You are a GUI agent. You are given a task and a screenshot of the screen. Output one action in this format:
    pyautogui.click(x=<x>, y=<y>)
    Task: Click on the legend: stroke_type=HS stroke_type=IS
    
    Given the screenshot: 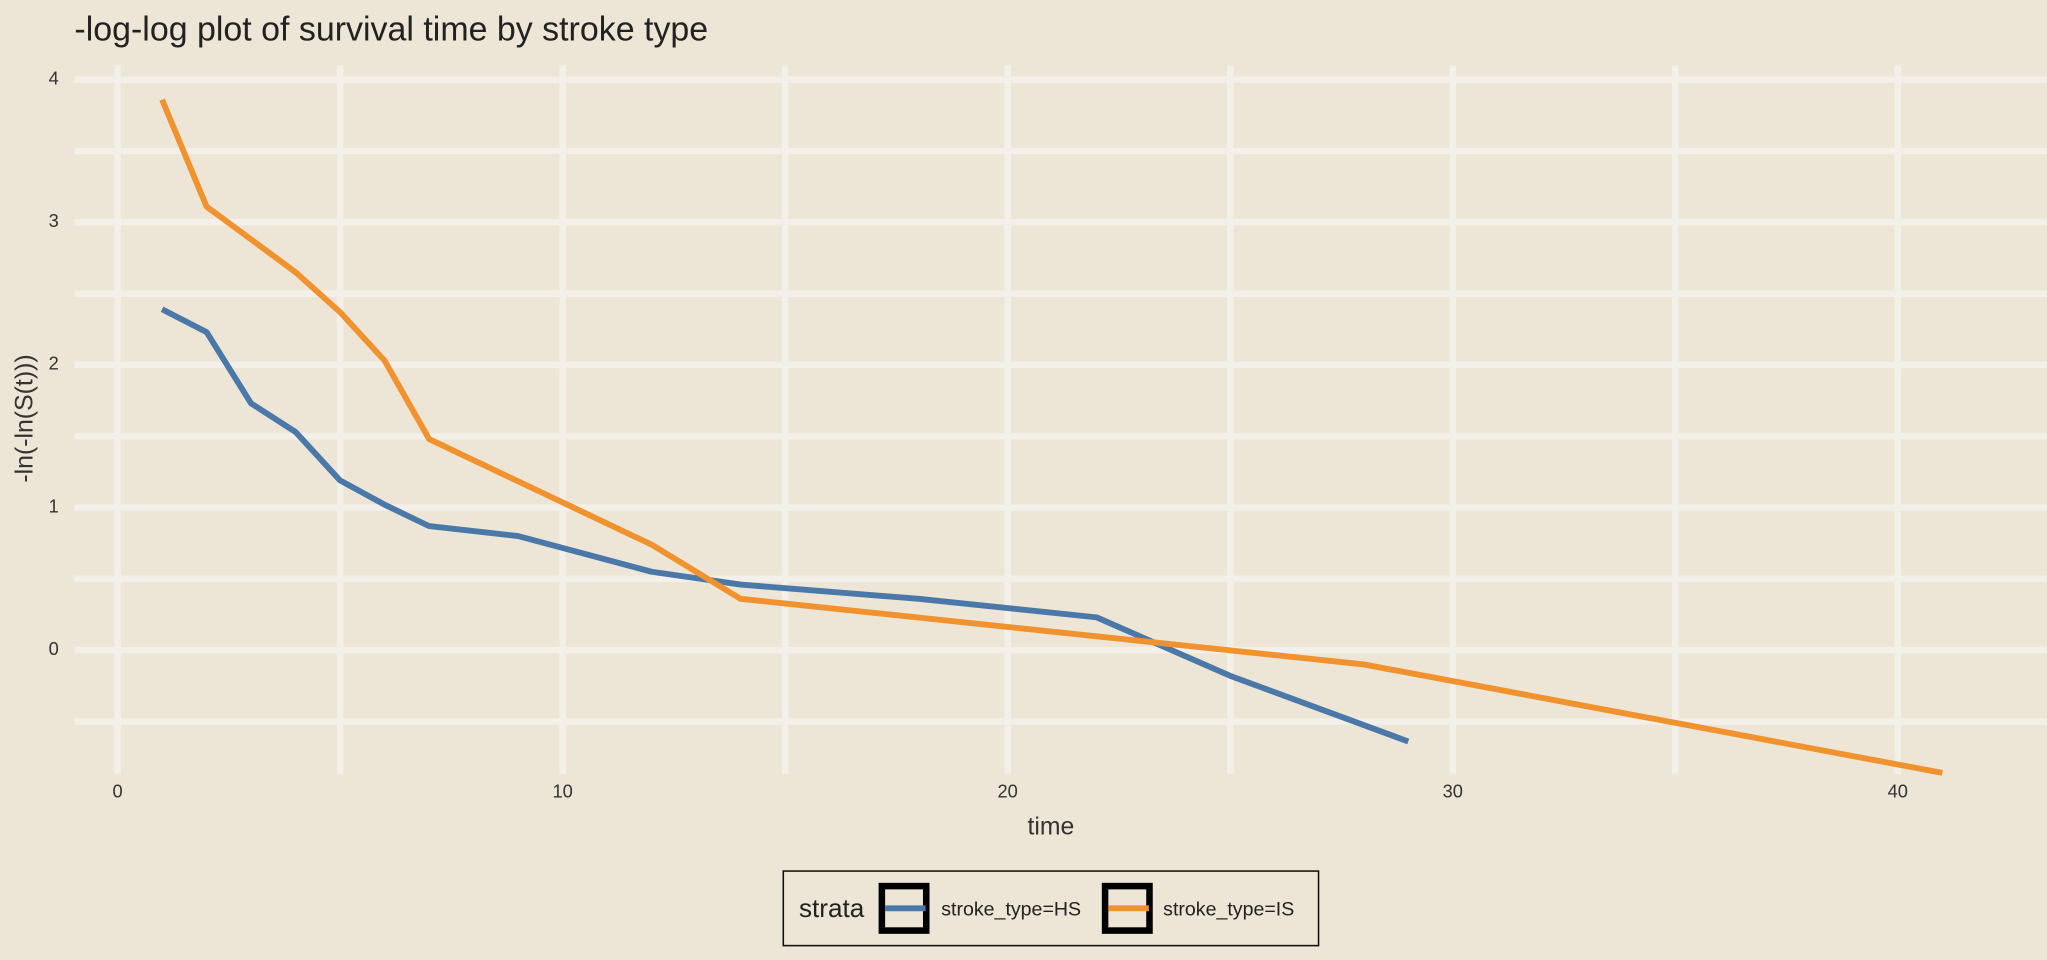 What is the action you would take?
    pyautogui.click(x=1086, y=908)
    